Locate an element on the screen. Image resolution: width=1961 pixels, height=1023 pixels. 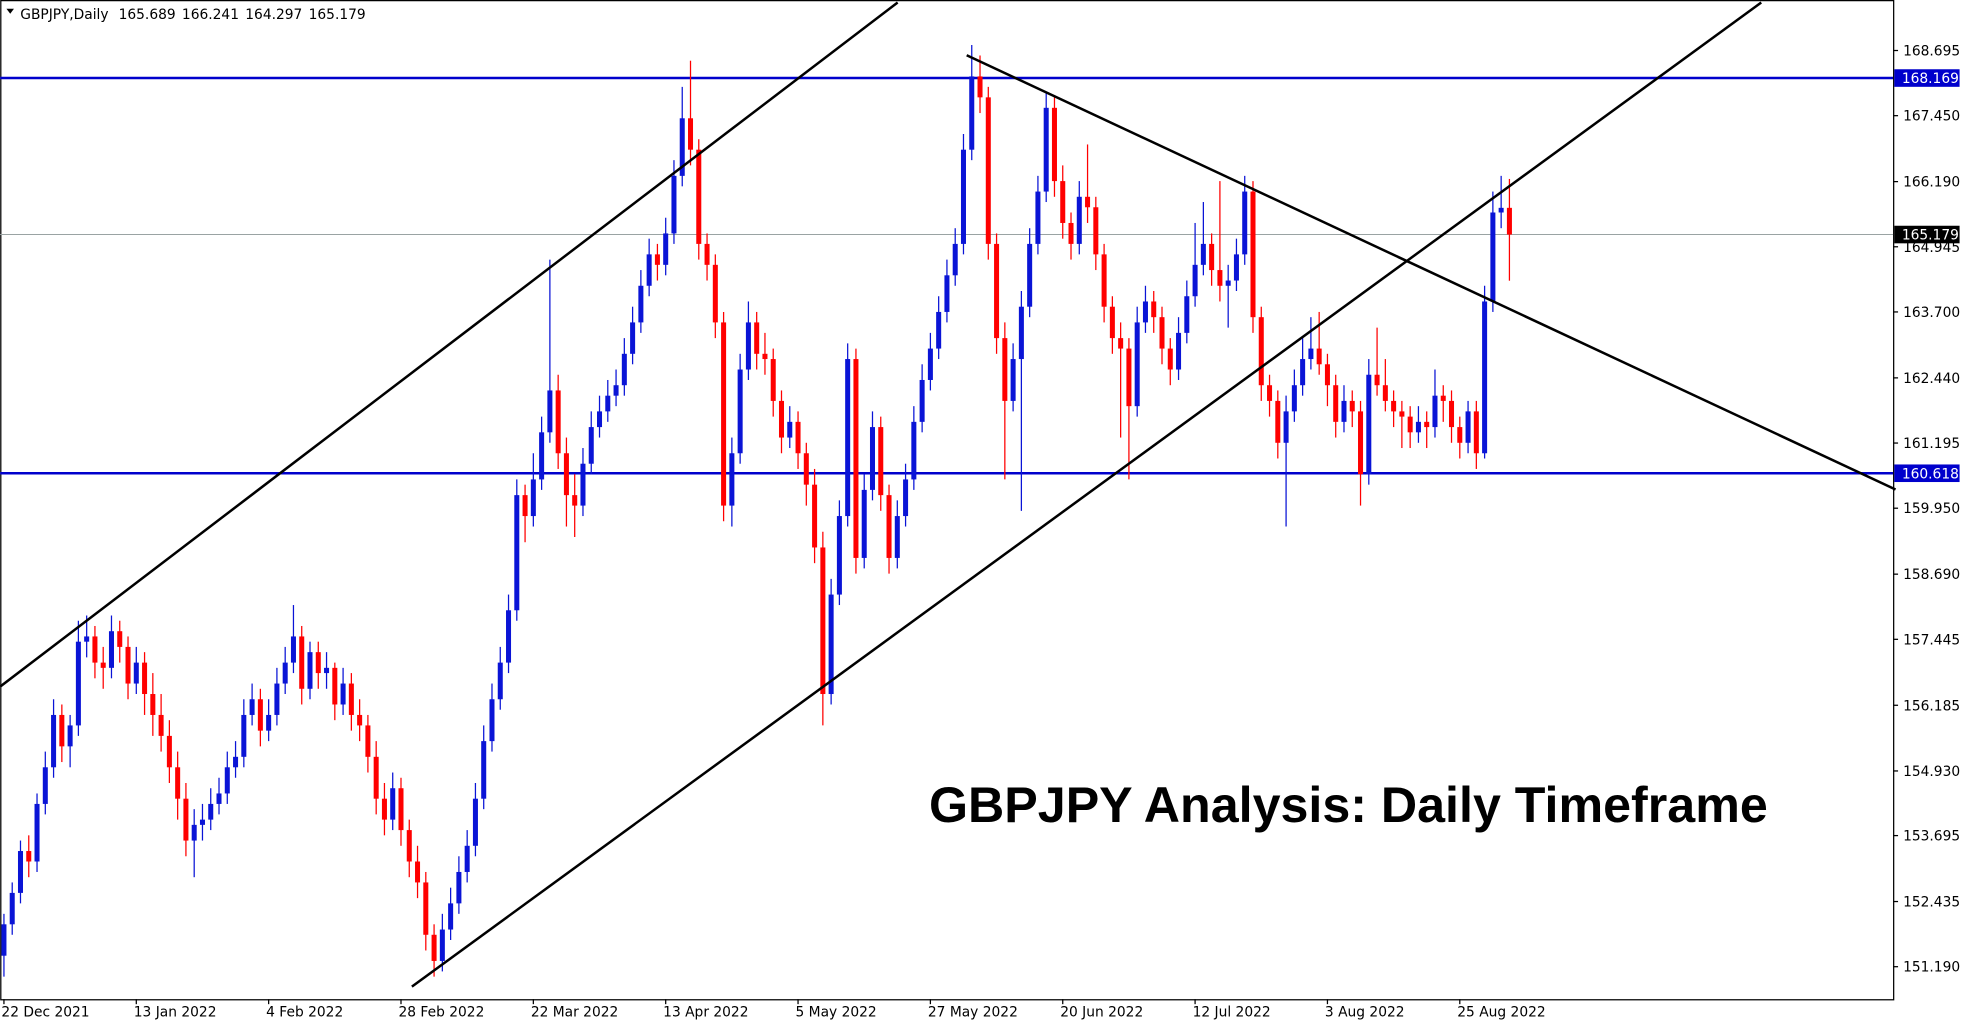
level-label: 168.169 is located at coordinates (1930, 79).